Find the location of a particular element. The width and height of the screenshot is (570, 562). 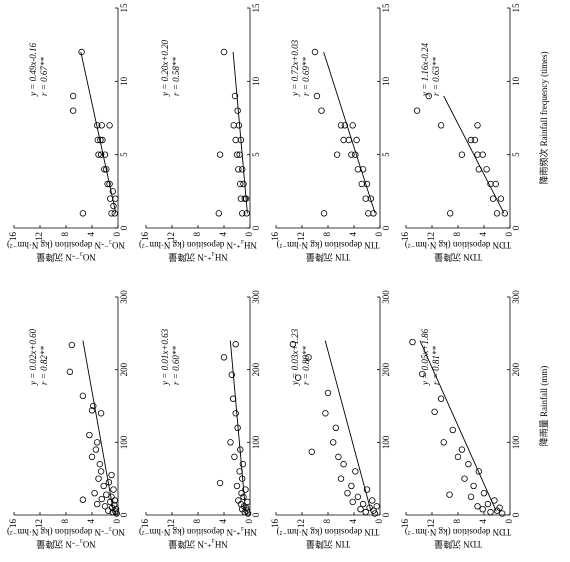

regression-equation: y = 0.49x-0.16 is located at coordinates (33, 69).